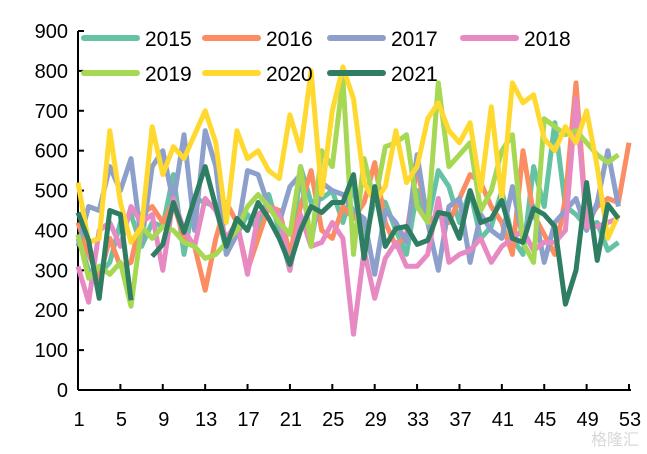 This screenshot has height=454, width=647. I want to click on x-tick-label: 25, so click(333, 420).